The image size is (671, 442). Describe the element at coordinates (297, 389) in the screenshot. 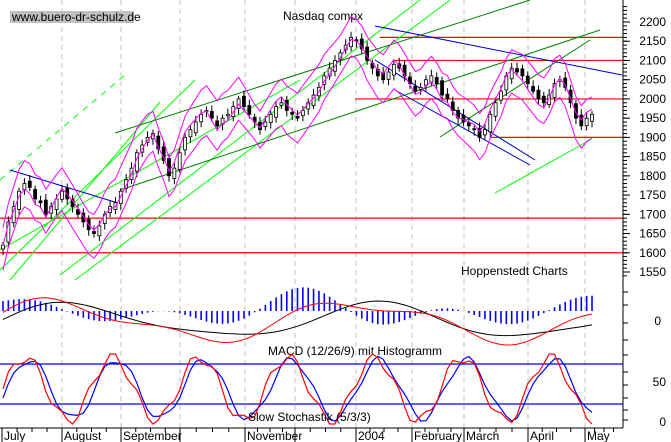

I see `stoch-k-line` at that location.